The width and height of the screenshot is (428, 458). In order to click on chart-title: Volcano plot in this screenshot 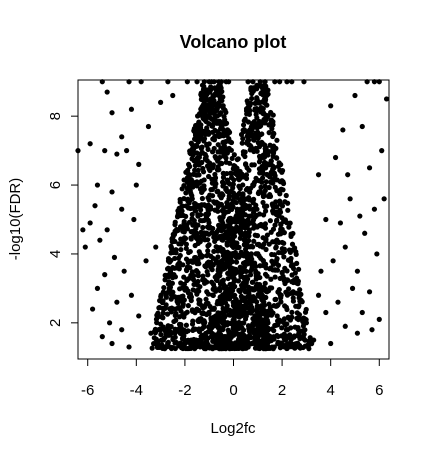, I will do `click(233, 42)`.